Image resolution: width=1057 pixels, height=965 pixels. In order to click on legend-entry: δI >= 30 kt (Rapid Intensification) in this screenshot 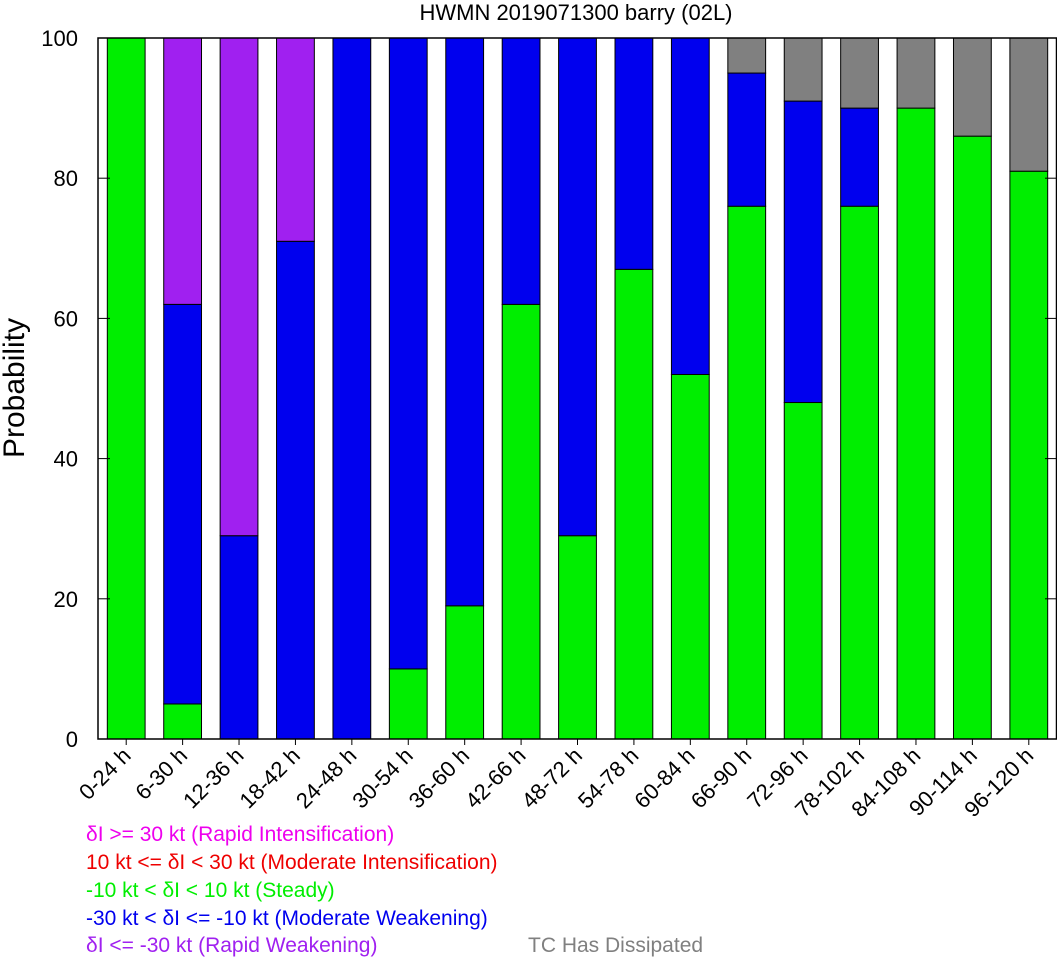, I will do `click(240, 834)`.